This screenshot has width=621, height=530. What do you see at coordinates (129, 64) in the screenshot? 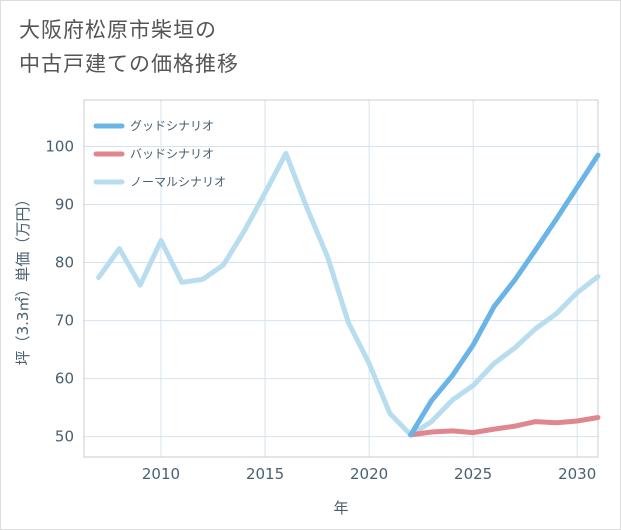
I see `title-line-2: 中古戸建ての価格推移` at bounding box center [129, 64].